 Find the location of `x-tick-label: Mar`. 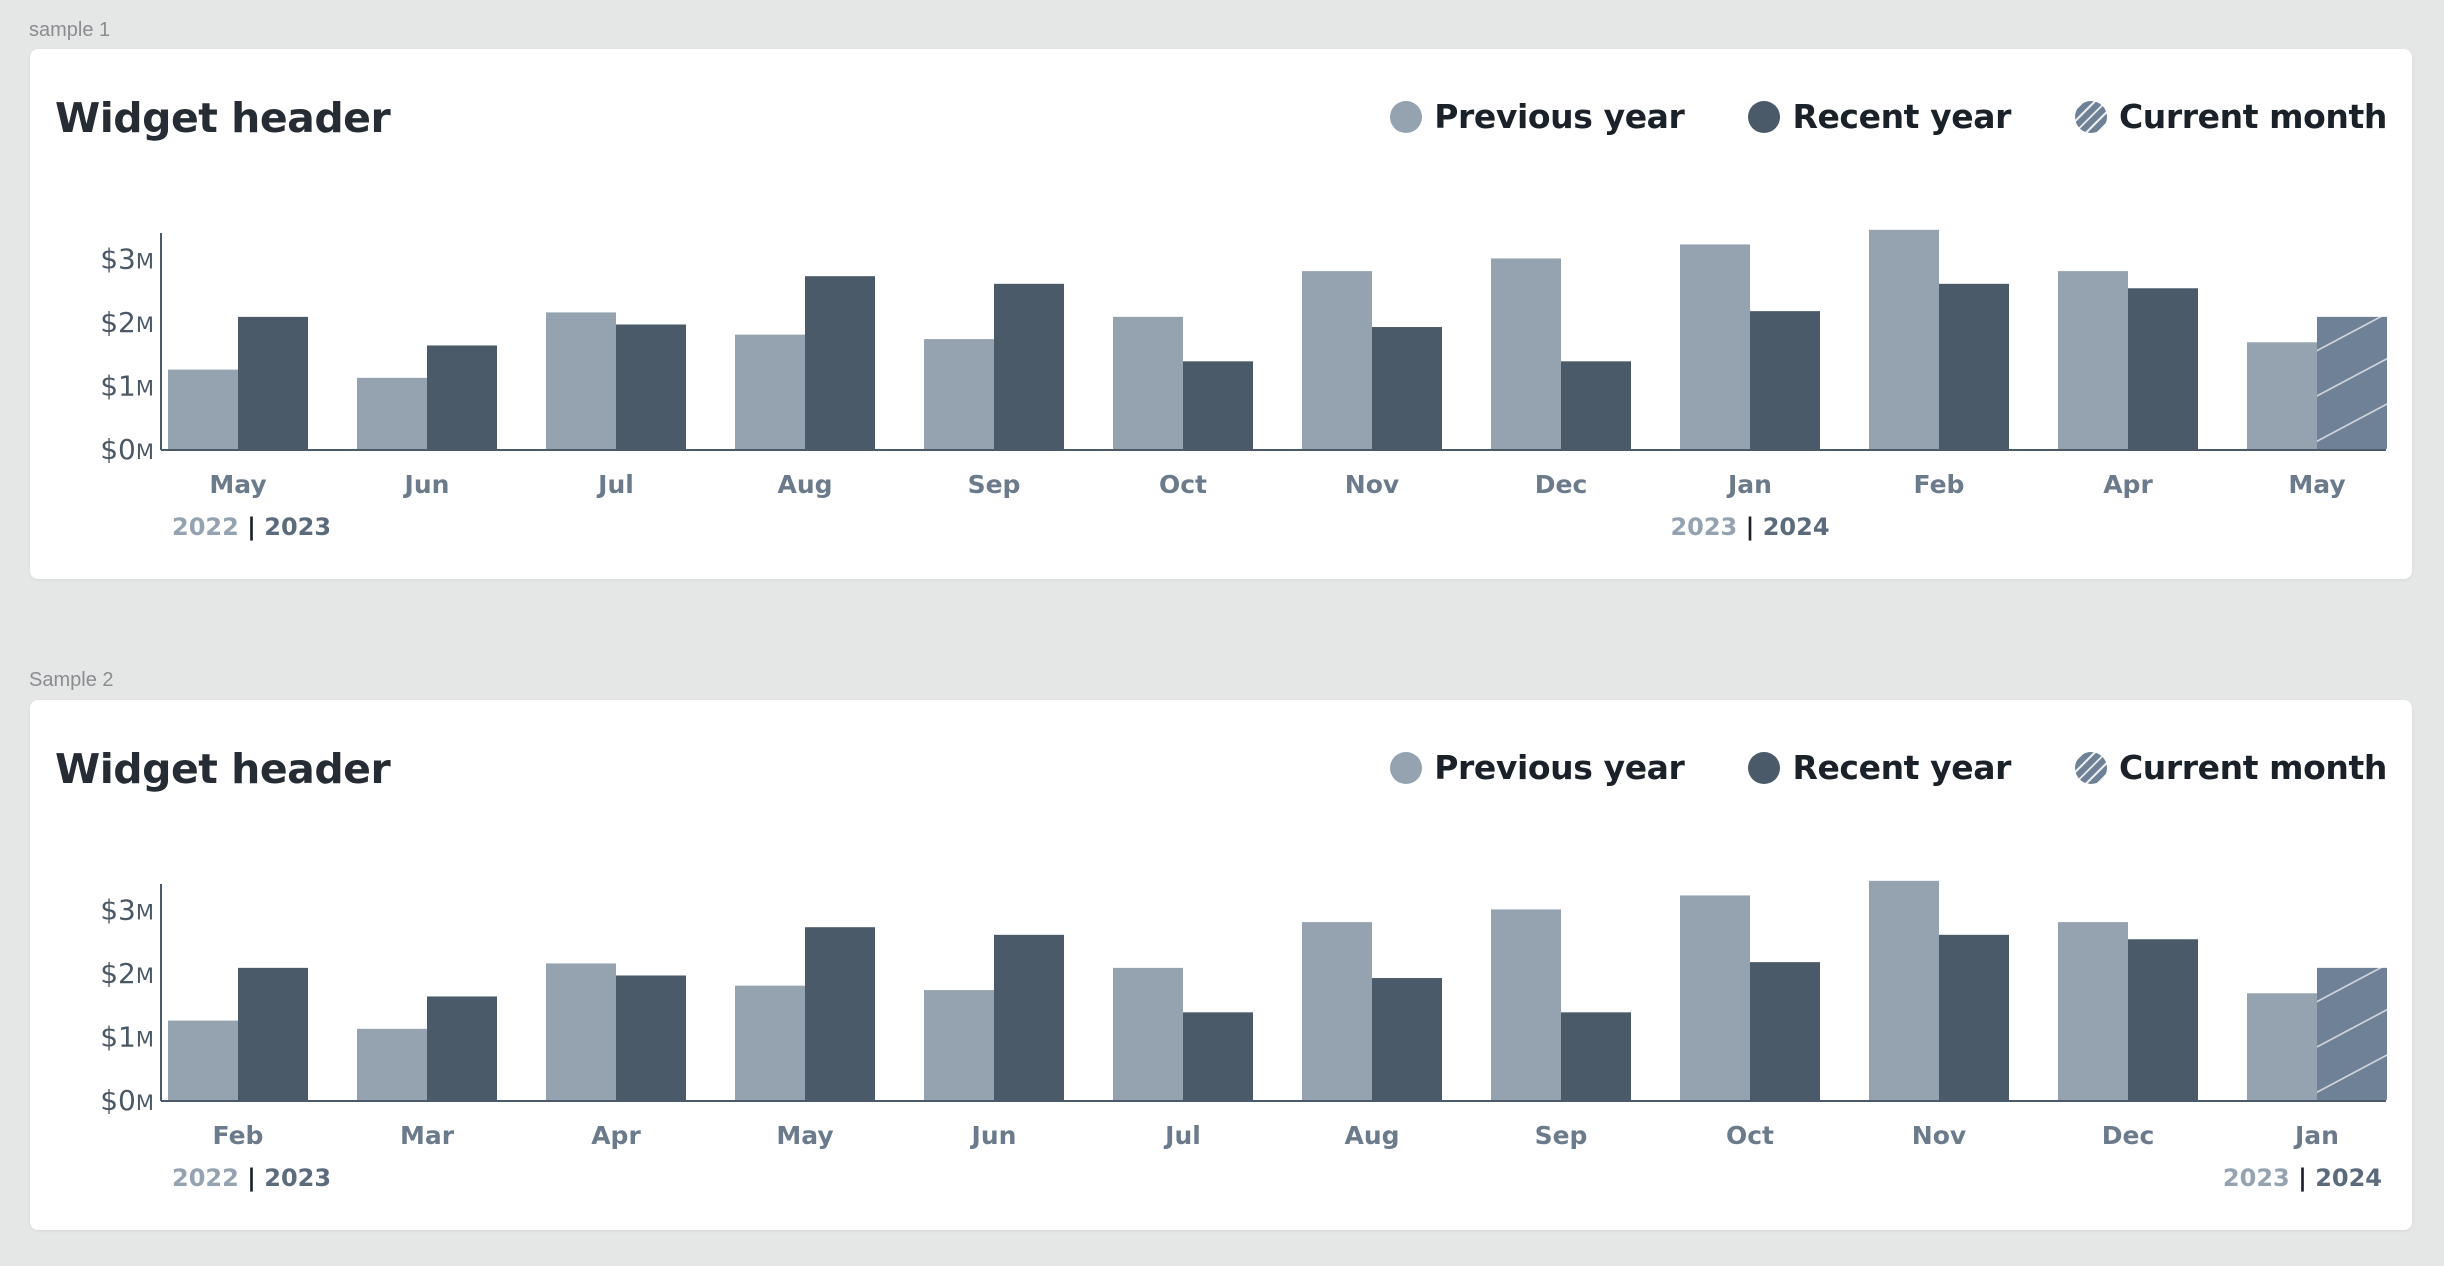

x-tick-label: Mar is located at coordinates (427, 1135).